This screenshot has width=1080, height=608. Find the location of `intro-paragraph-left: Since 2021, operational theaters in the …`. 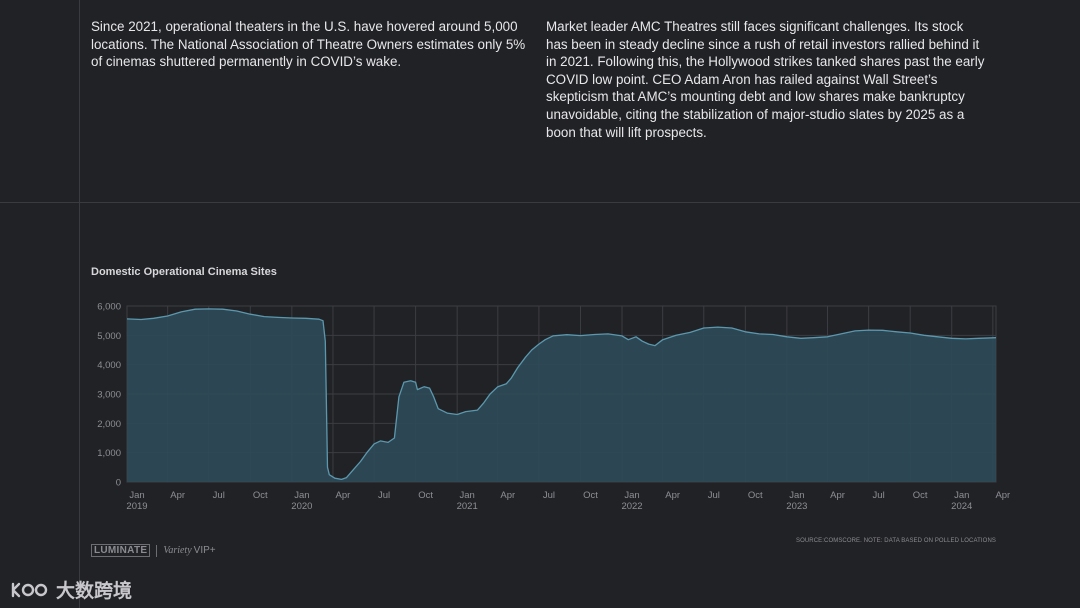

intro-paragraph-left: Since 2021, operational theaters in the … is located at coordinates (308, 44).